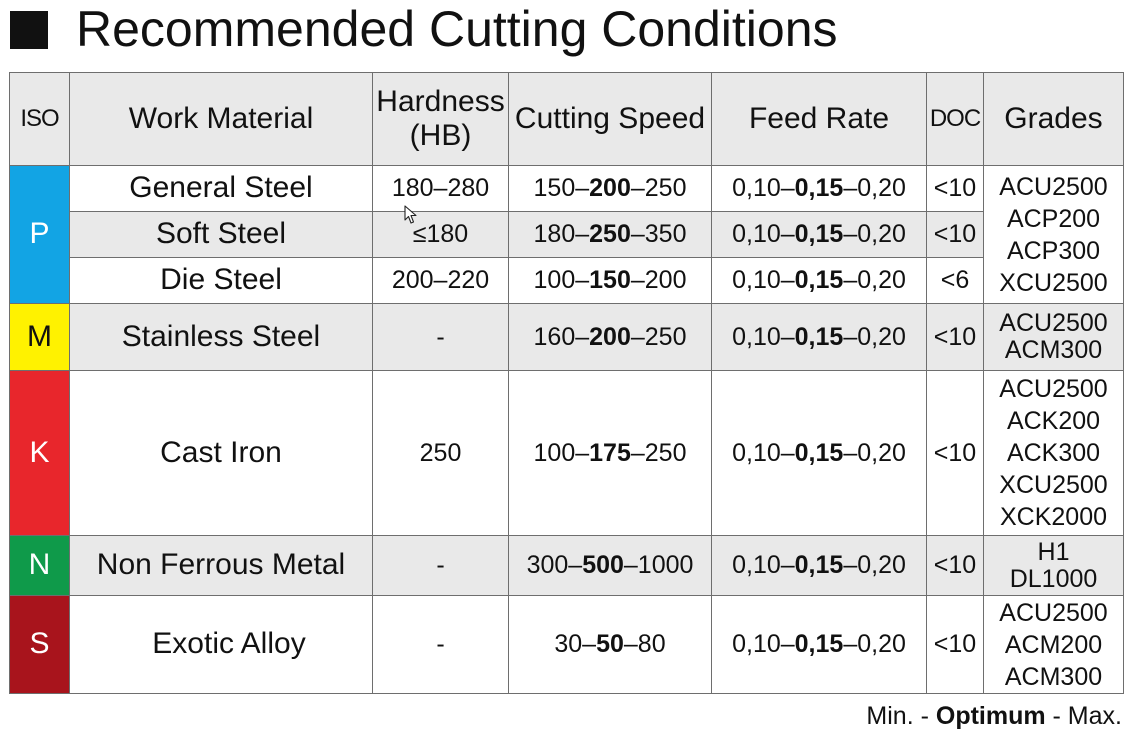 This screenshot has width=1131, height=735. I want to click on grades-cell-k: ACU2500 ACK200 ACK300 XCU2500 XCK2000, so click(1053, 453).